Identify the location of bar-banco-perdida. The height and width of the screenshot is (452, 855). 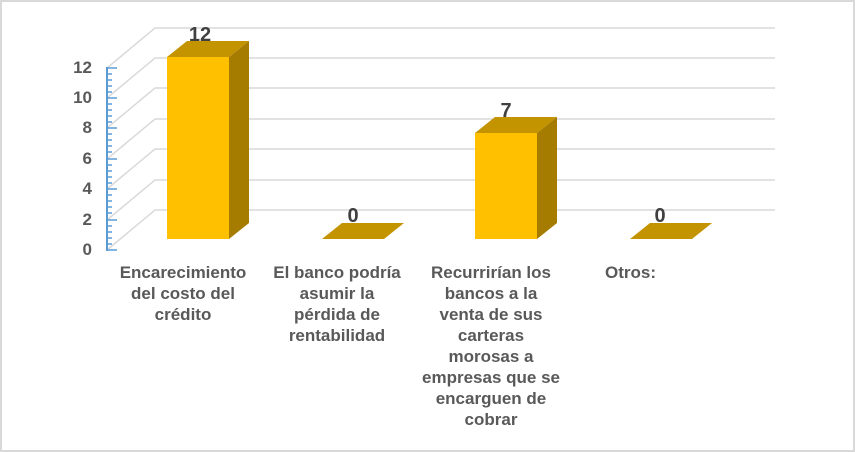
(363, 231).